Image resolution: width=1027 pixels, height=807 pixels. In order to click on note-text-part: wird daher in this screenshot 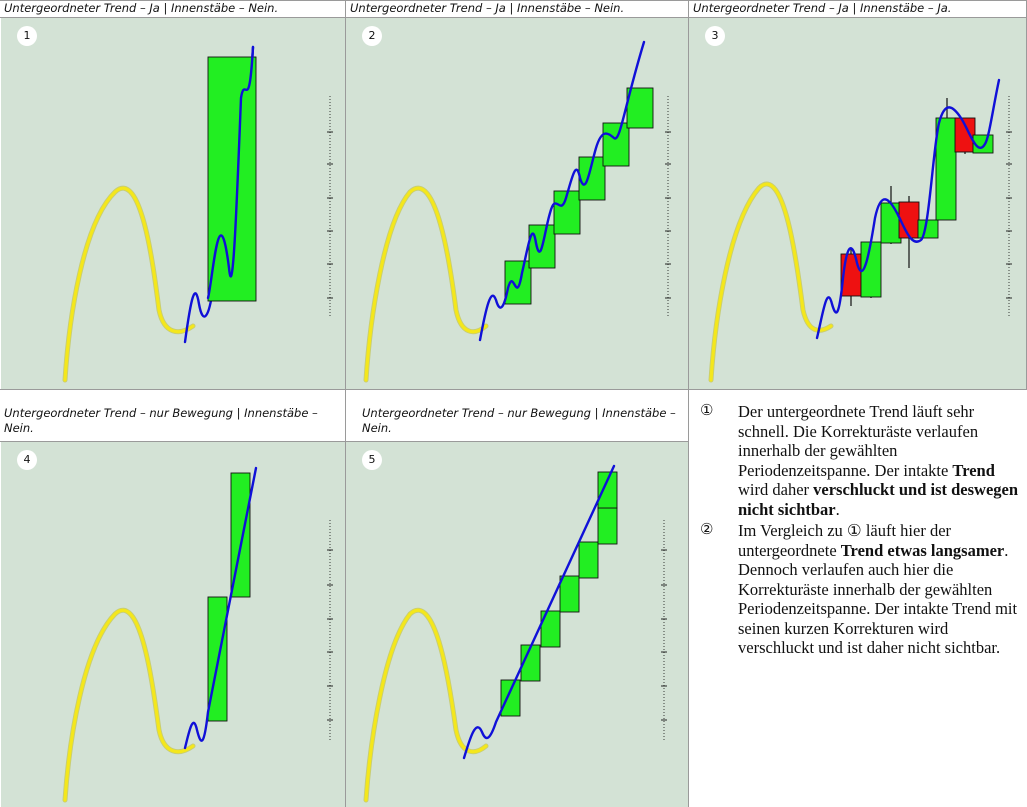, I will do `click(776, 489)`.